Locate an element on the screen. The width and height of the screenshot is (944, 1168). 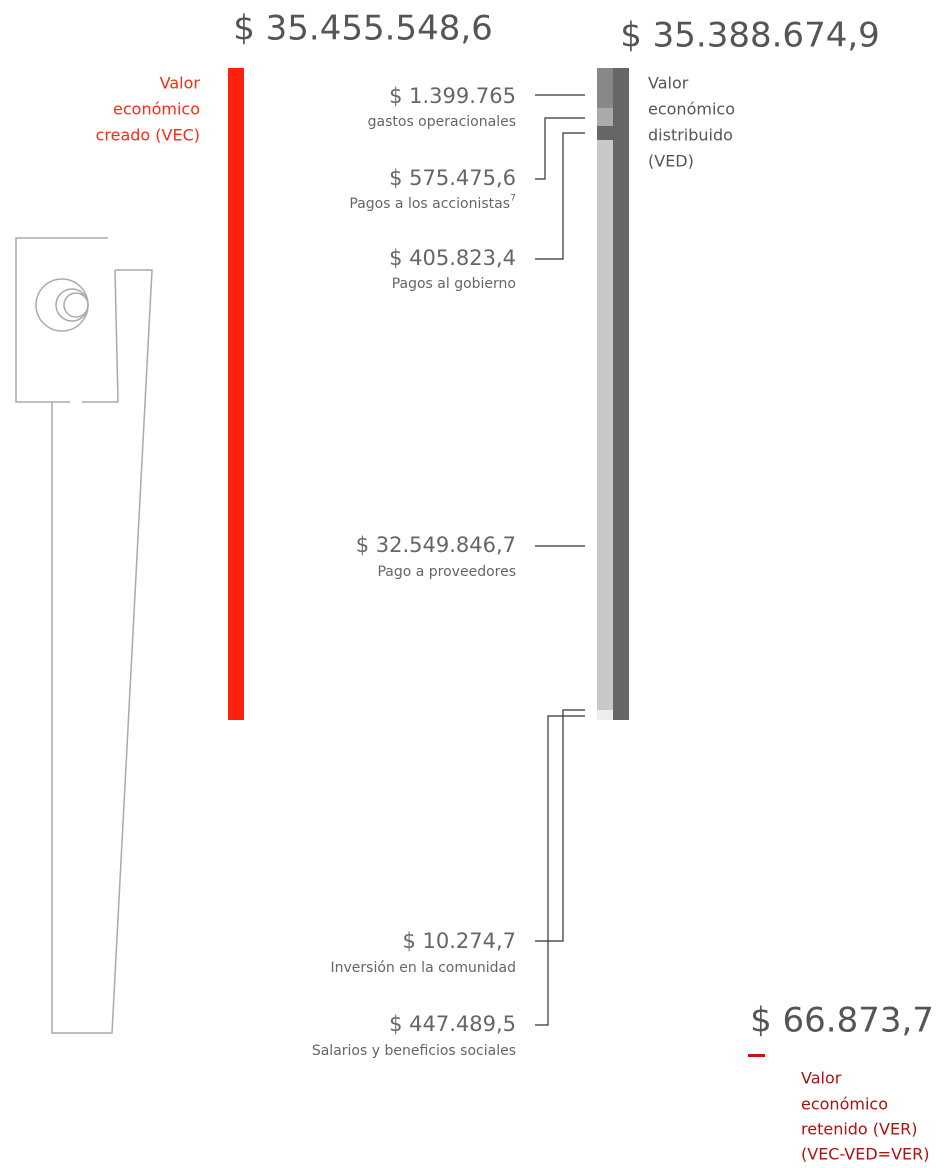
item-amount: $ 405.823,4 is located at coordinates (452, 258).